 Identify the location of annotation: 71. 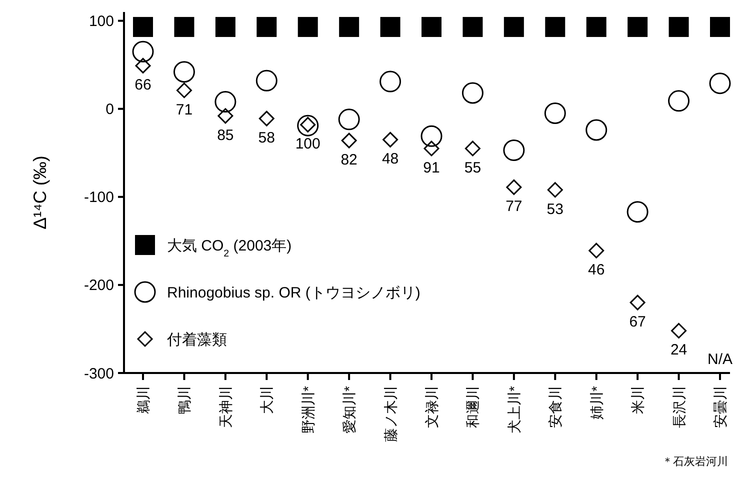
(184, 109).